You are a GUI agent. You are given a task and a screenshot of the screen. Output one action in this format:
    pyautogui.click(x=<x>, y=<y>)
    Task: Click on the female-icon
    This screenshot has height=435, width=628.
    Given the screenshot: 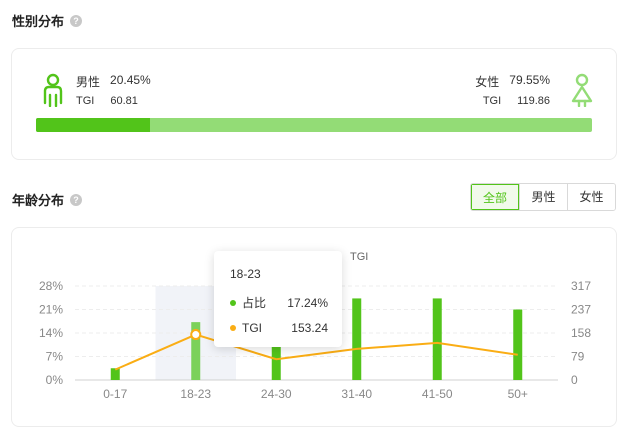 What is the action you would take?
    pyautogui.click(x=582, y=90)
    